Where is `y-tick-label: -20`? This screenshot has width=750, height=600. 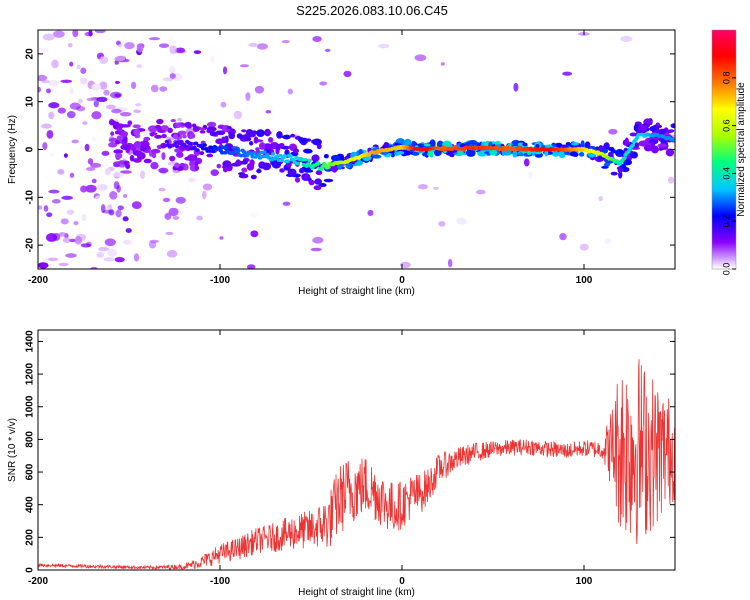
y-tick-label: -20 is located at coordinates (30, 244).